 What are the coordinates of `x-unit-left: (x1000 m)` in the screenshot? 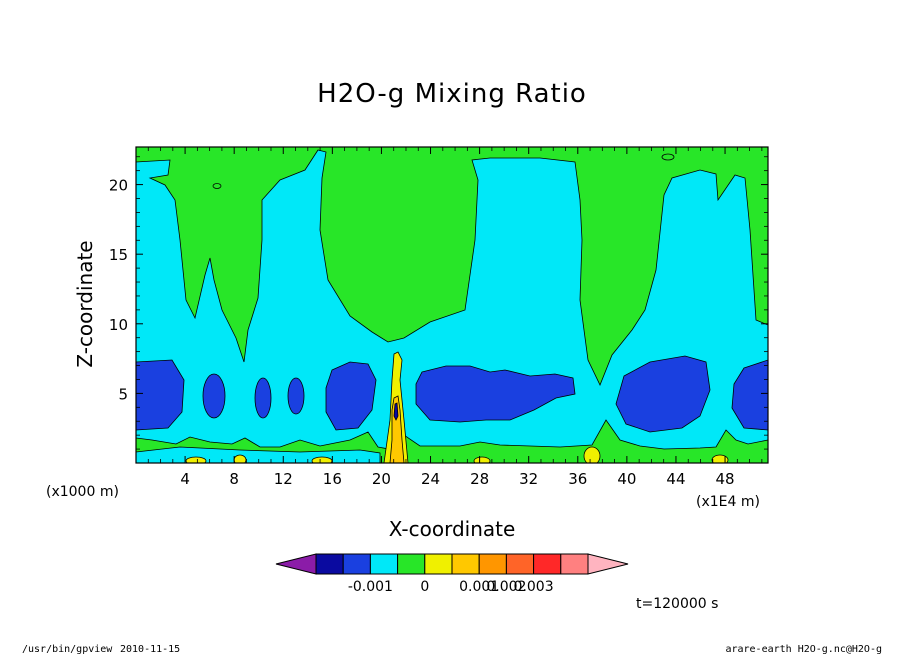 It's located at (82, 492).